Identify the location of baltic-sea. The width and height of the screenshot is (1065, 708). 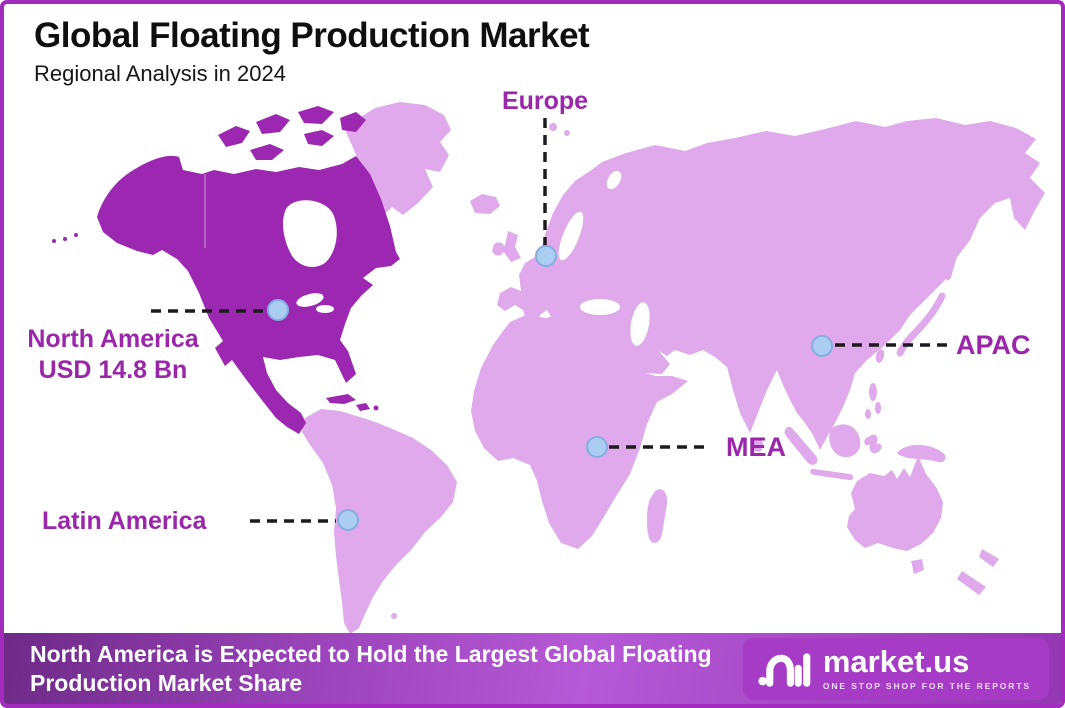
(571, 236).